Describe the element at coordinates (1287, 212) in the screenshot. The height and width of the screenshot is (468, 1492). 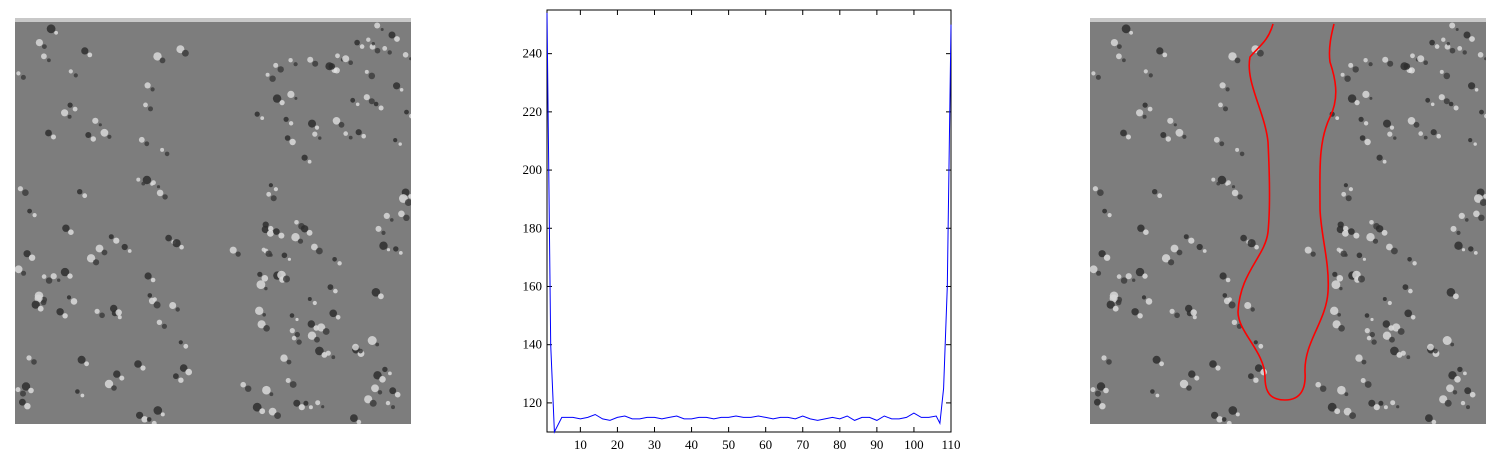
I see `red-contour` at that location.